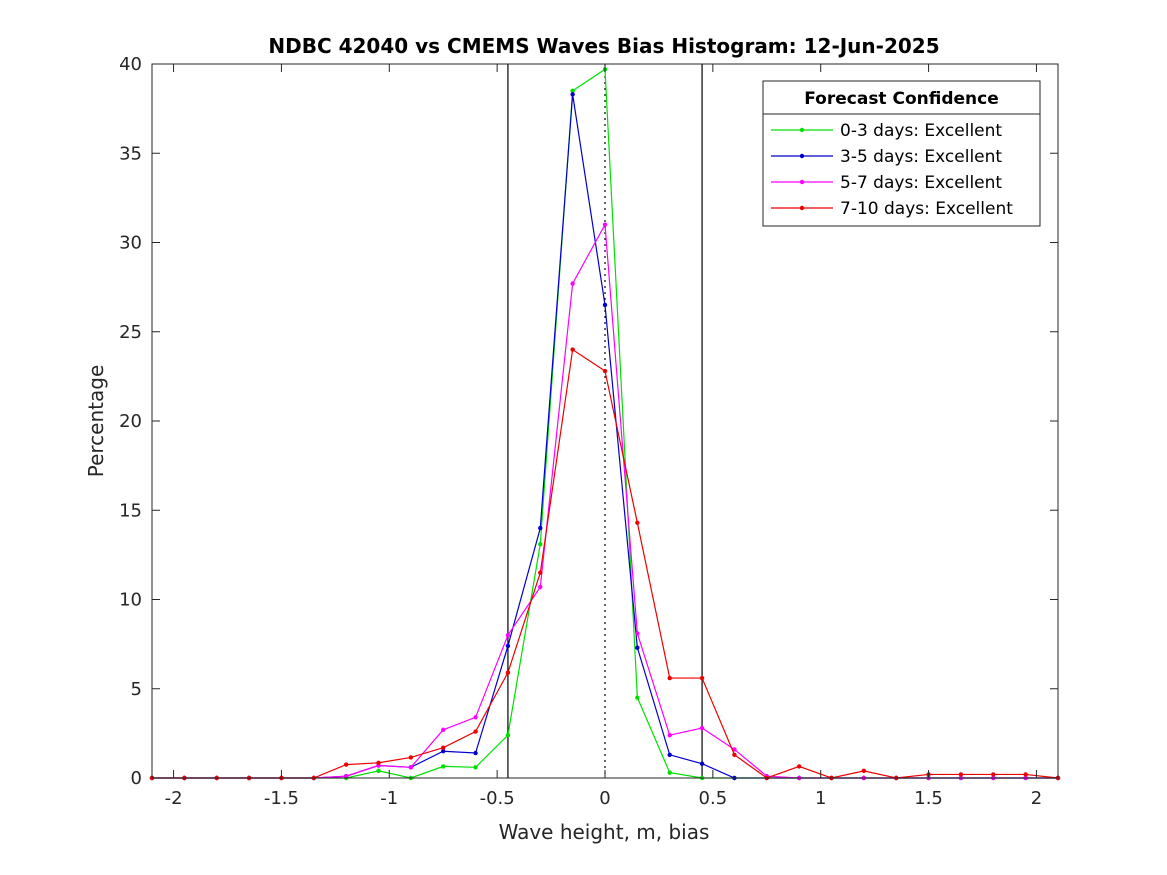  Describe the element at coordinates (928, 798) in the screenshot. I see `x-tick-label: 1.5` at that location.